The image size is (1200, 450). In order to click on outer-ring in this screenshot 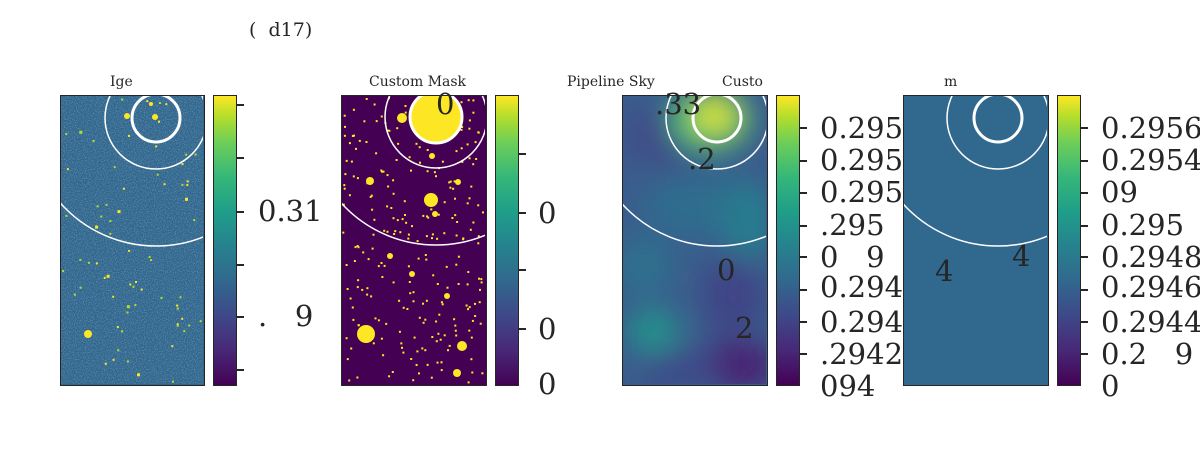, I will do `click(132, 224)`.